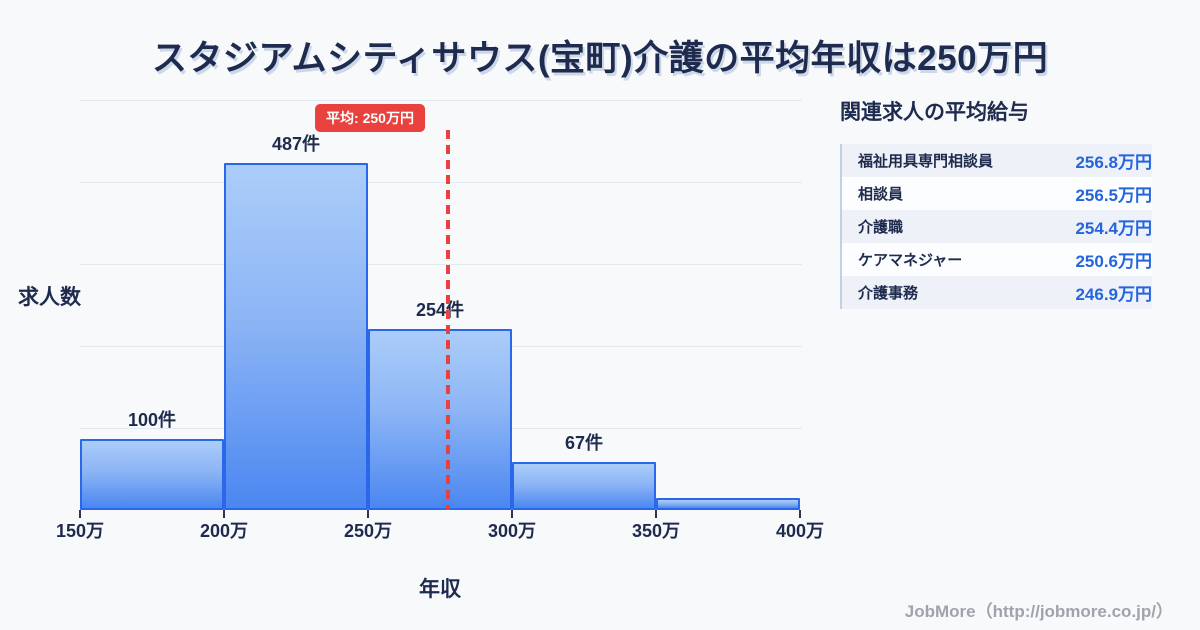 The width and height of the screenshot is (1200, 630). I want to click on bar-value-label: 487件, so click(296, 144).